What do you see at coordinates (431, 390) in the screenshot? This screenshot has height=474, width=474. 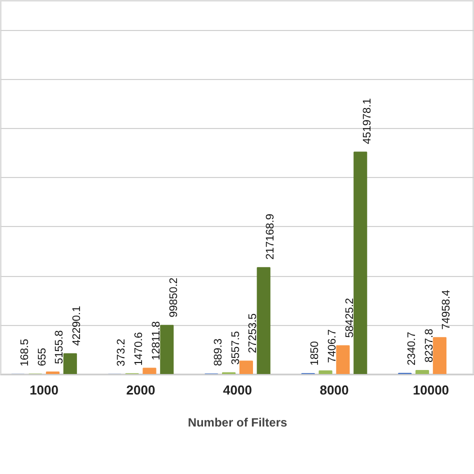 I see `x-tick-label: 10000` at bounding box center [431, 390].